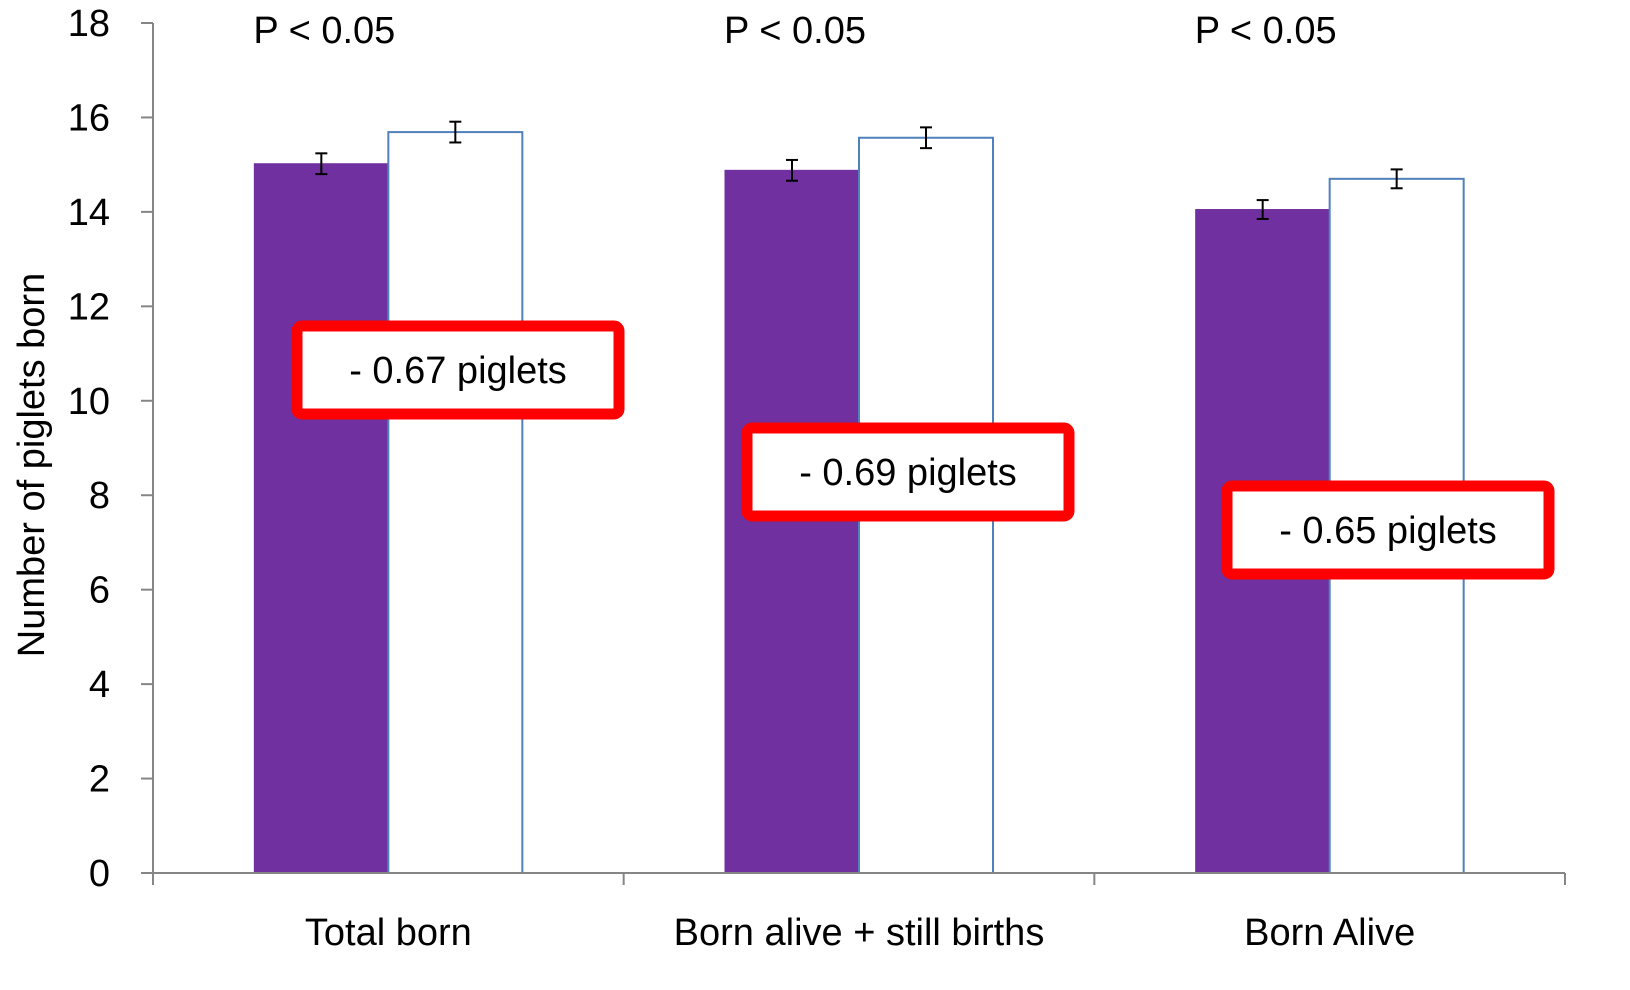 This screenshot has height=990, width=1630. Describe the element at coordinates (99, 780) in the screenshot. I see `y-tick-label: 2` at that location.